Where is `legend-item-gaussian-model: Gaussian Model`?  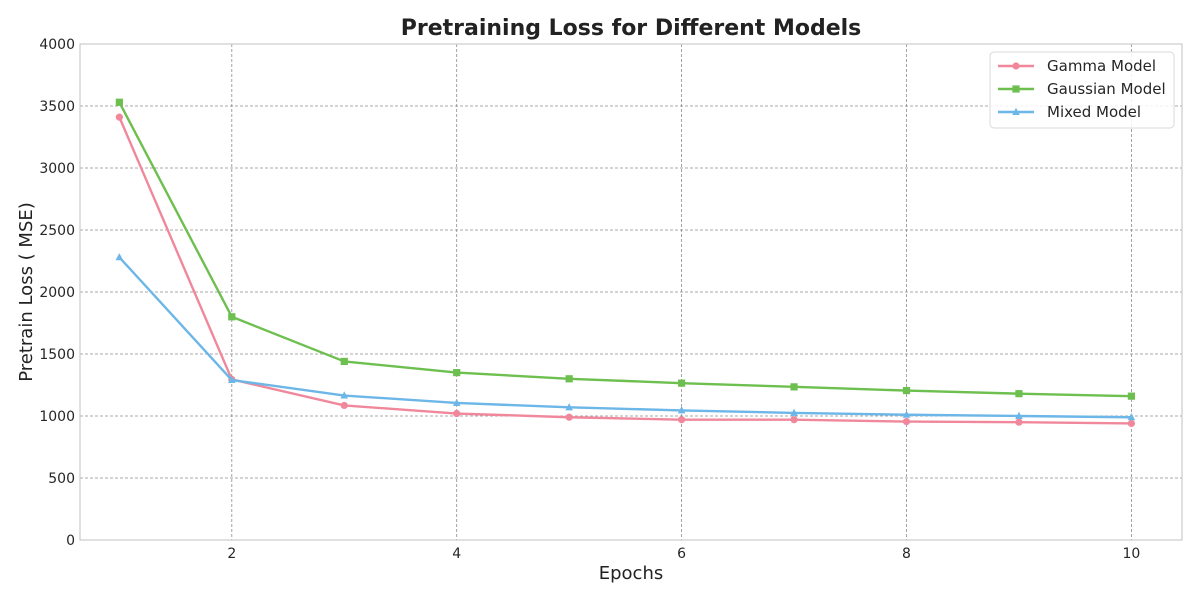 legend-item-gaussian-model: Gaussian Model is located at coordinates (1082, 89).